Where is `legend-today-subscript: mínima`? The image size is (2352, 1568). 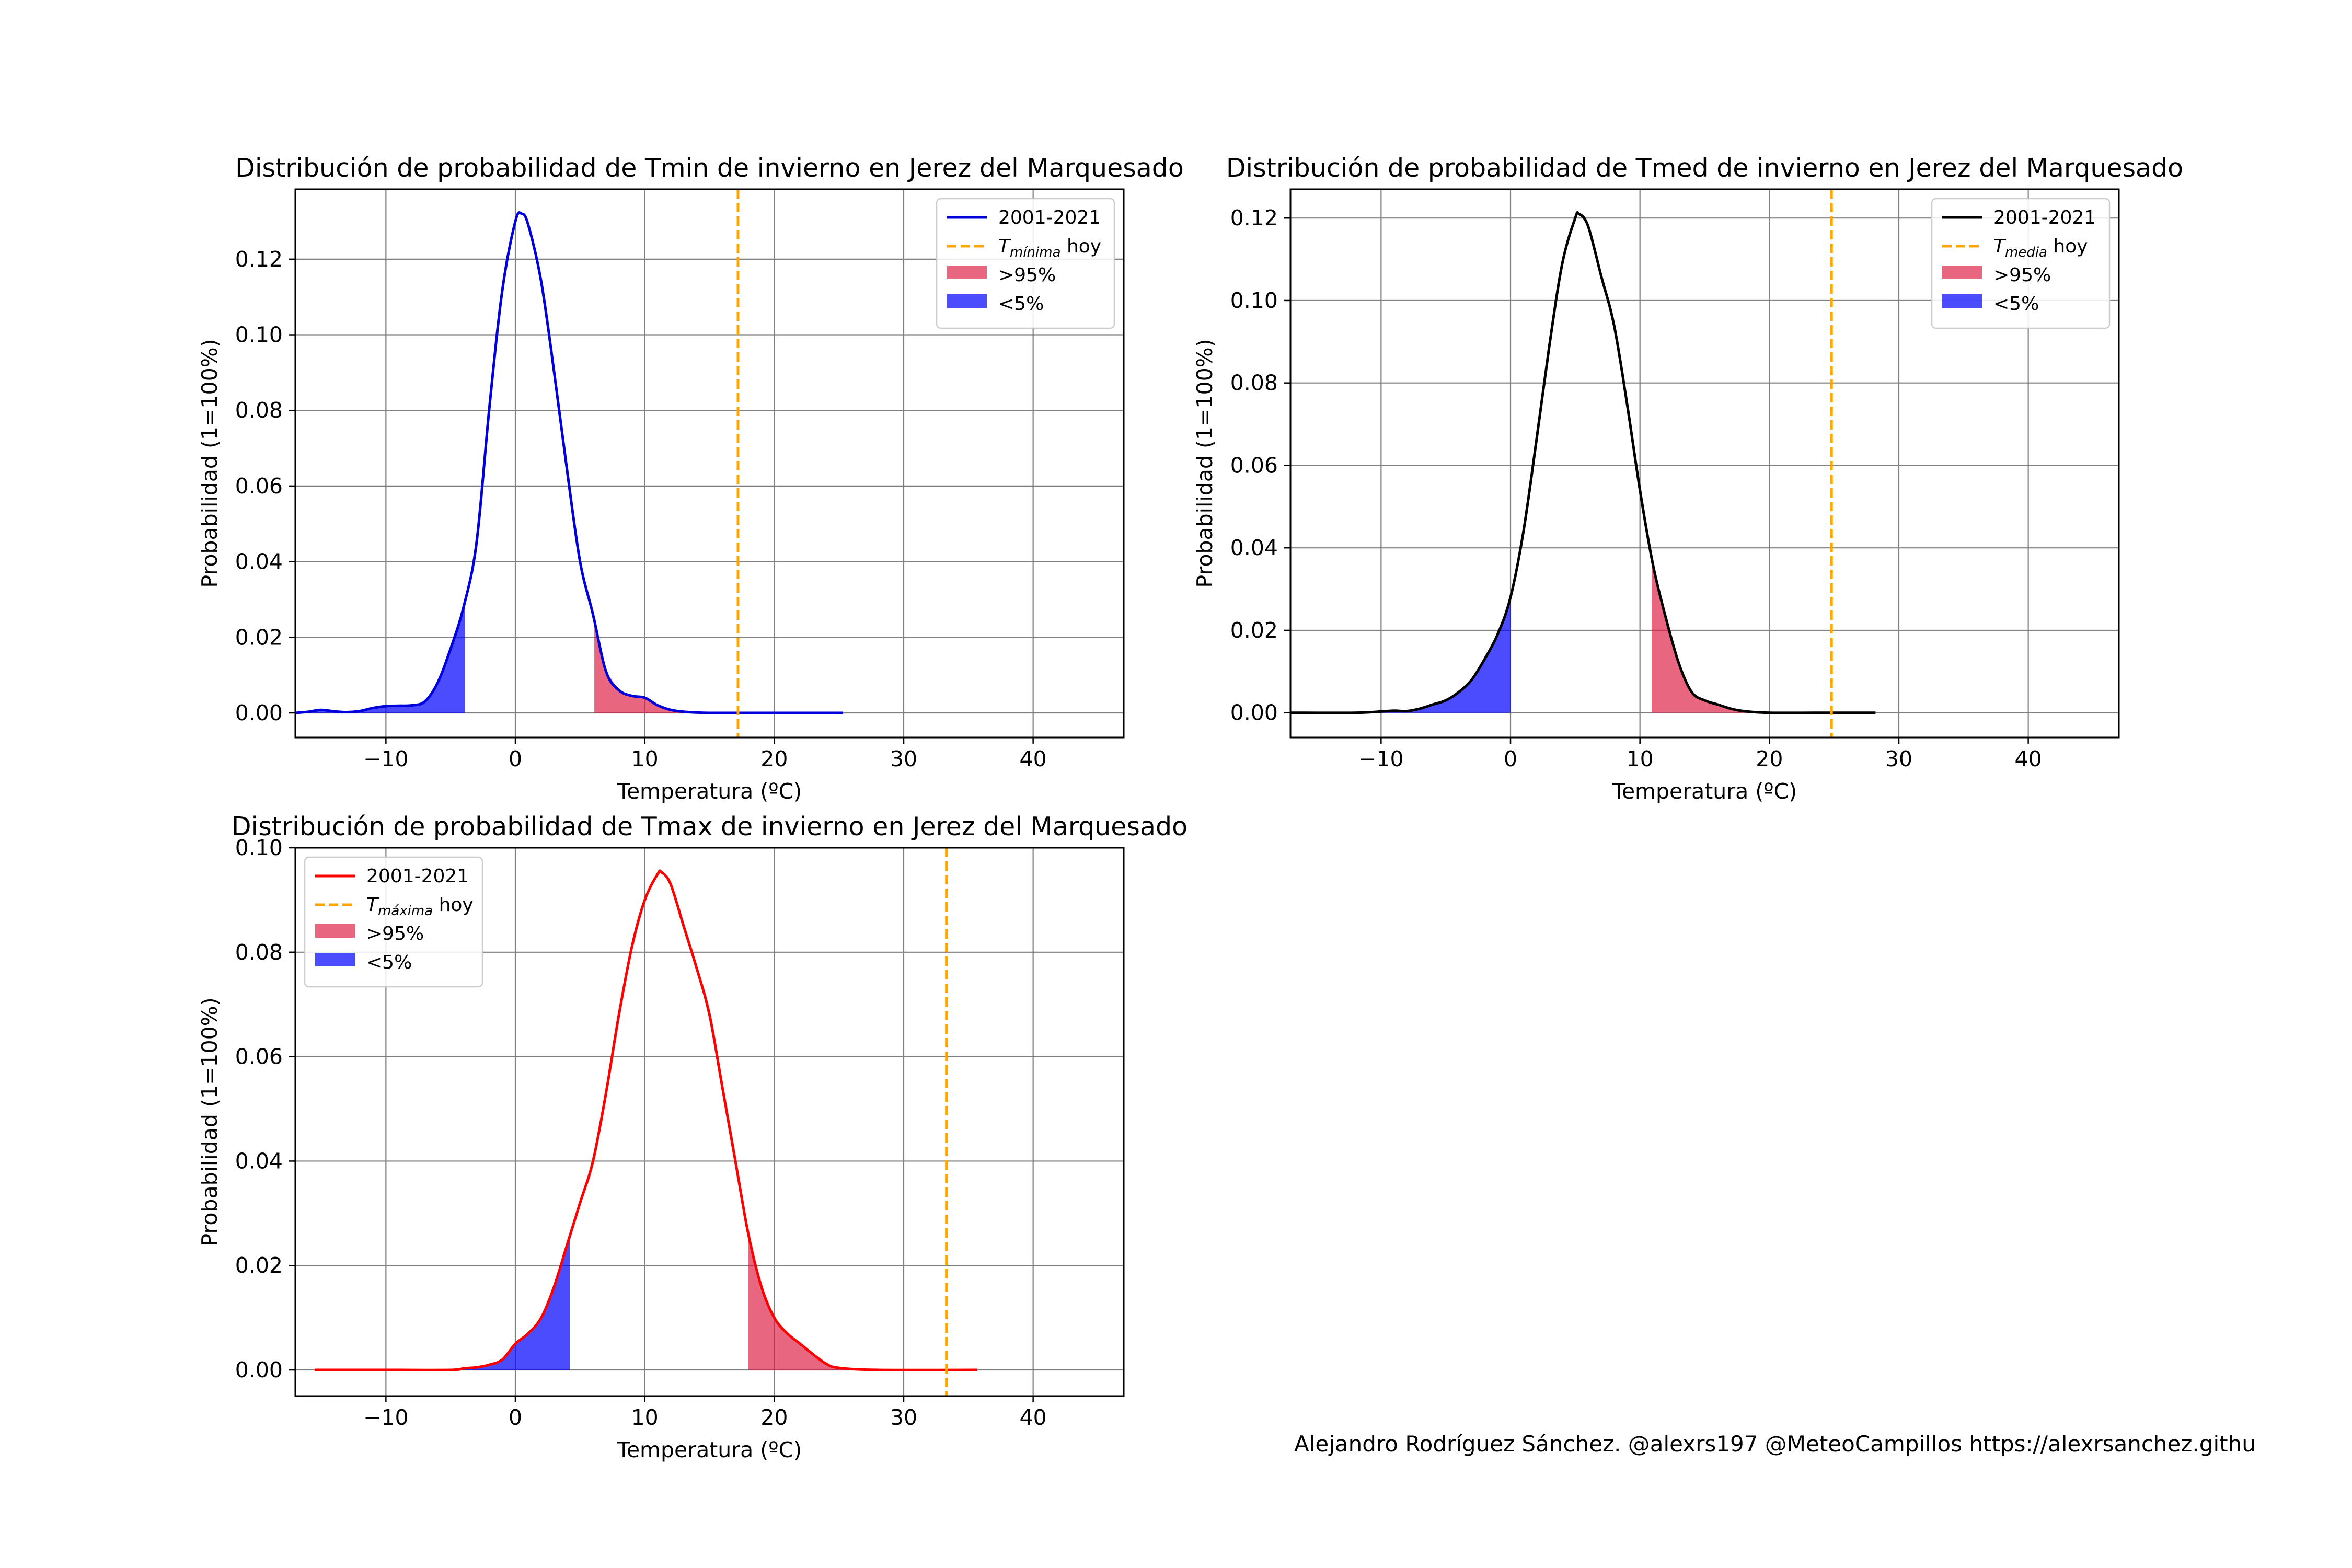 legend-today-subscript: mínima is located at coordinates (1035, 252).